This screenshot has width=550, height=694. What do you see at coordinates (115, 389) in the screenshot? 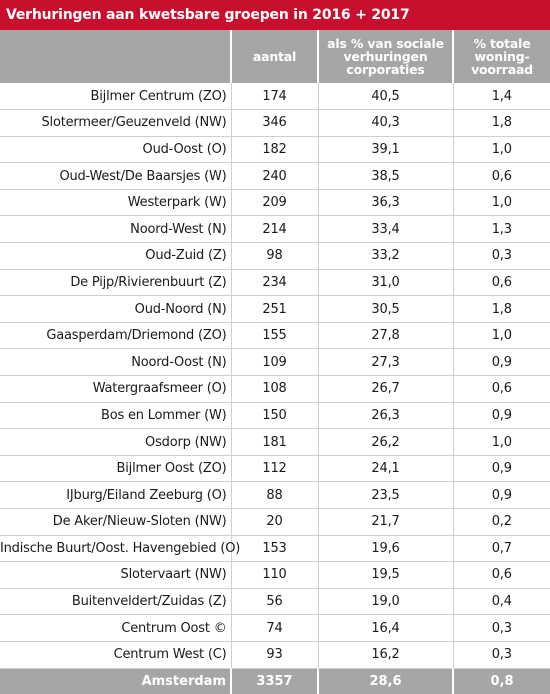
I see `row-area: Watergraafsmeer (O)` at bounding box center [115, 389].